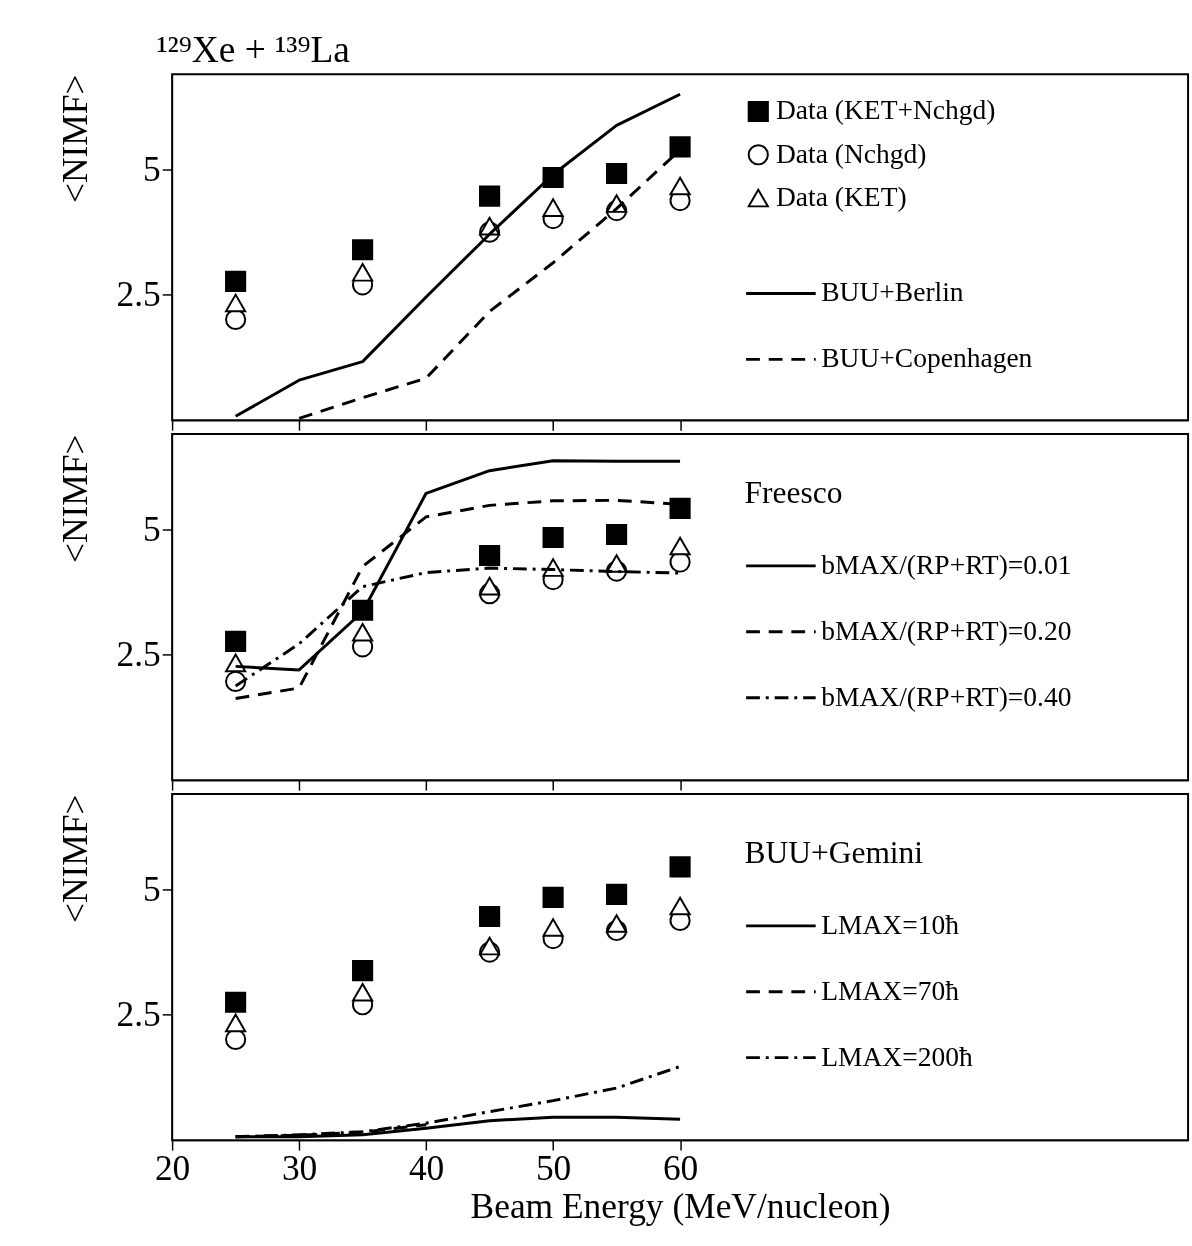  I want to click on legend-label: BUU+Copenhagen, so click(927, 358).